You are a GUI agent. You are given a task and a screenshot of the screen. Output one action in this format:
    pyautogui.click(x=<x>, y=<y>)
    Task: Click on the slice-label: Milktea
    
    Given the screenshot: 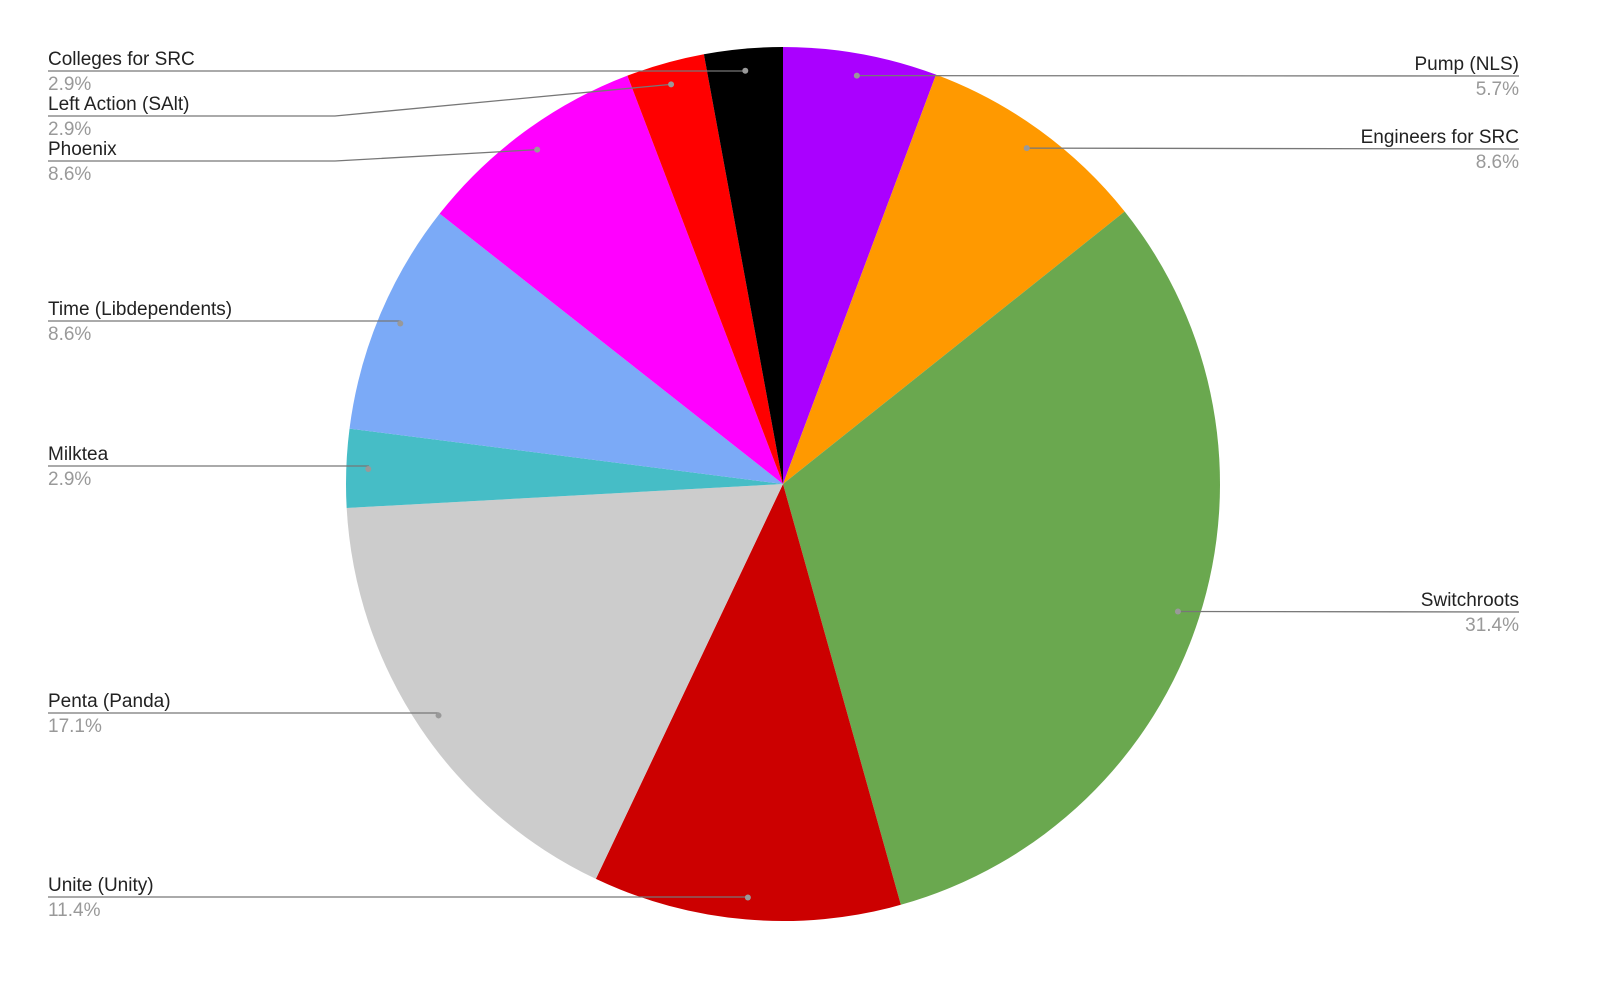 What is the action you would take?
    pyautogui.click(x=78, y=454)
    